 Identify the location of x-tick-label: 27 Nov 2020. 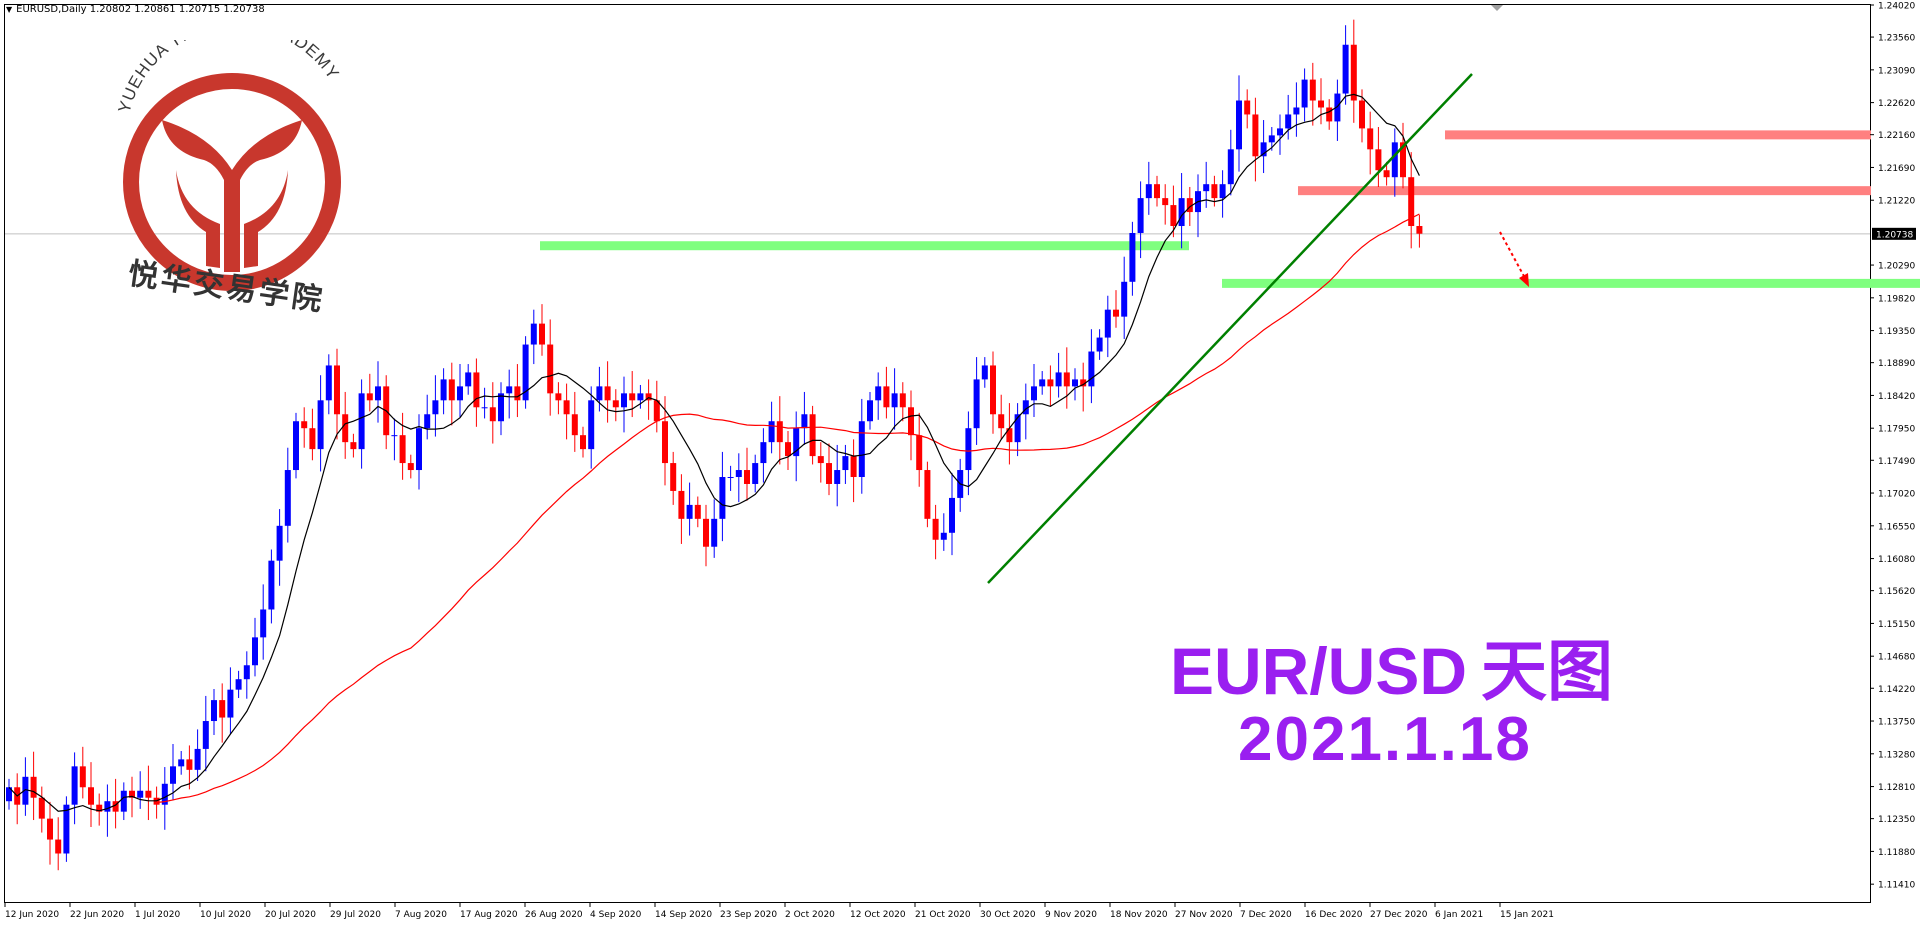
(1204, 915).